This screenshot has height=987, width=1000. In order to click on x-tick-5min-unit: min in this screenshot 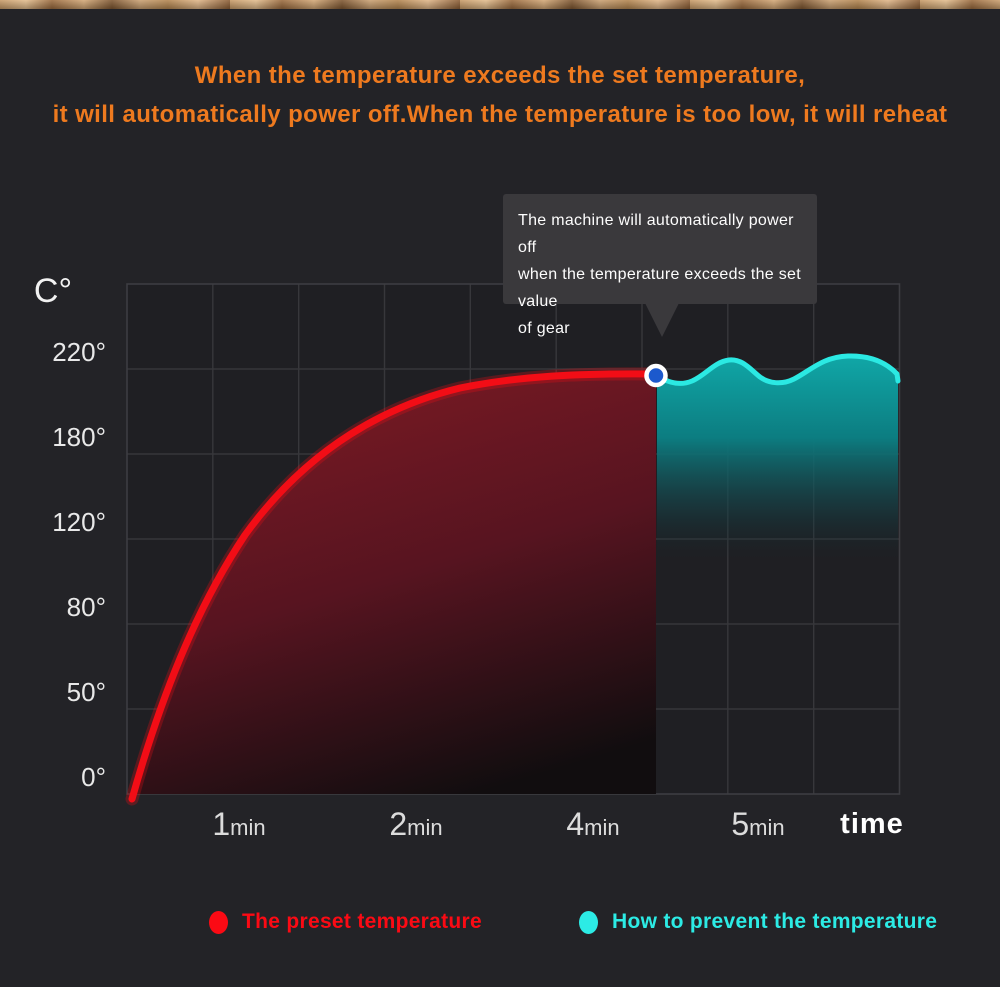, I will do `click(767, 827)`.